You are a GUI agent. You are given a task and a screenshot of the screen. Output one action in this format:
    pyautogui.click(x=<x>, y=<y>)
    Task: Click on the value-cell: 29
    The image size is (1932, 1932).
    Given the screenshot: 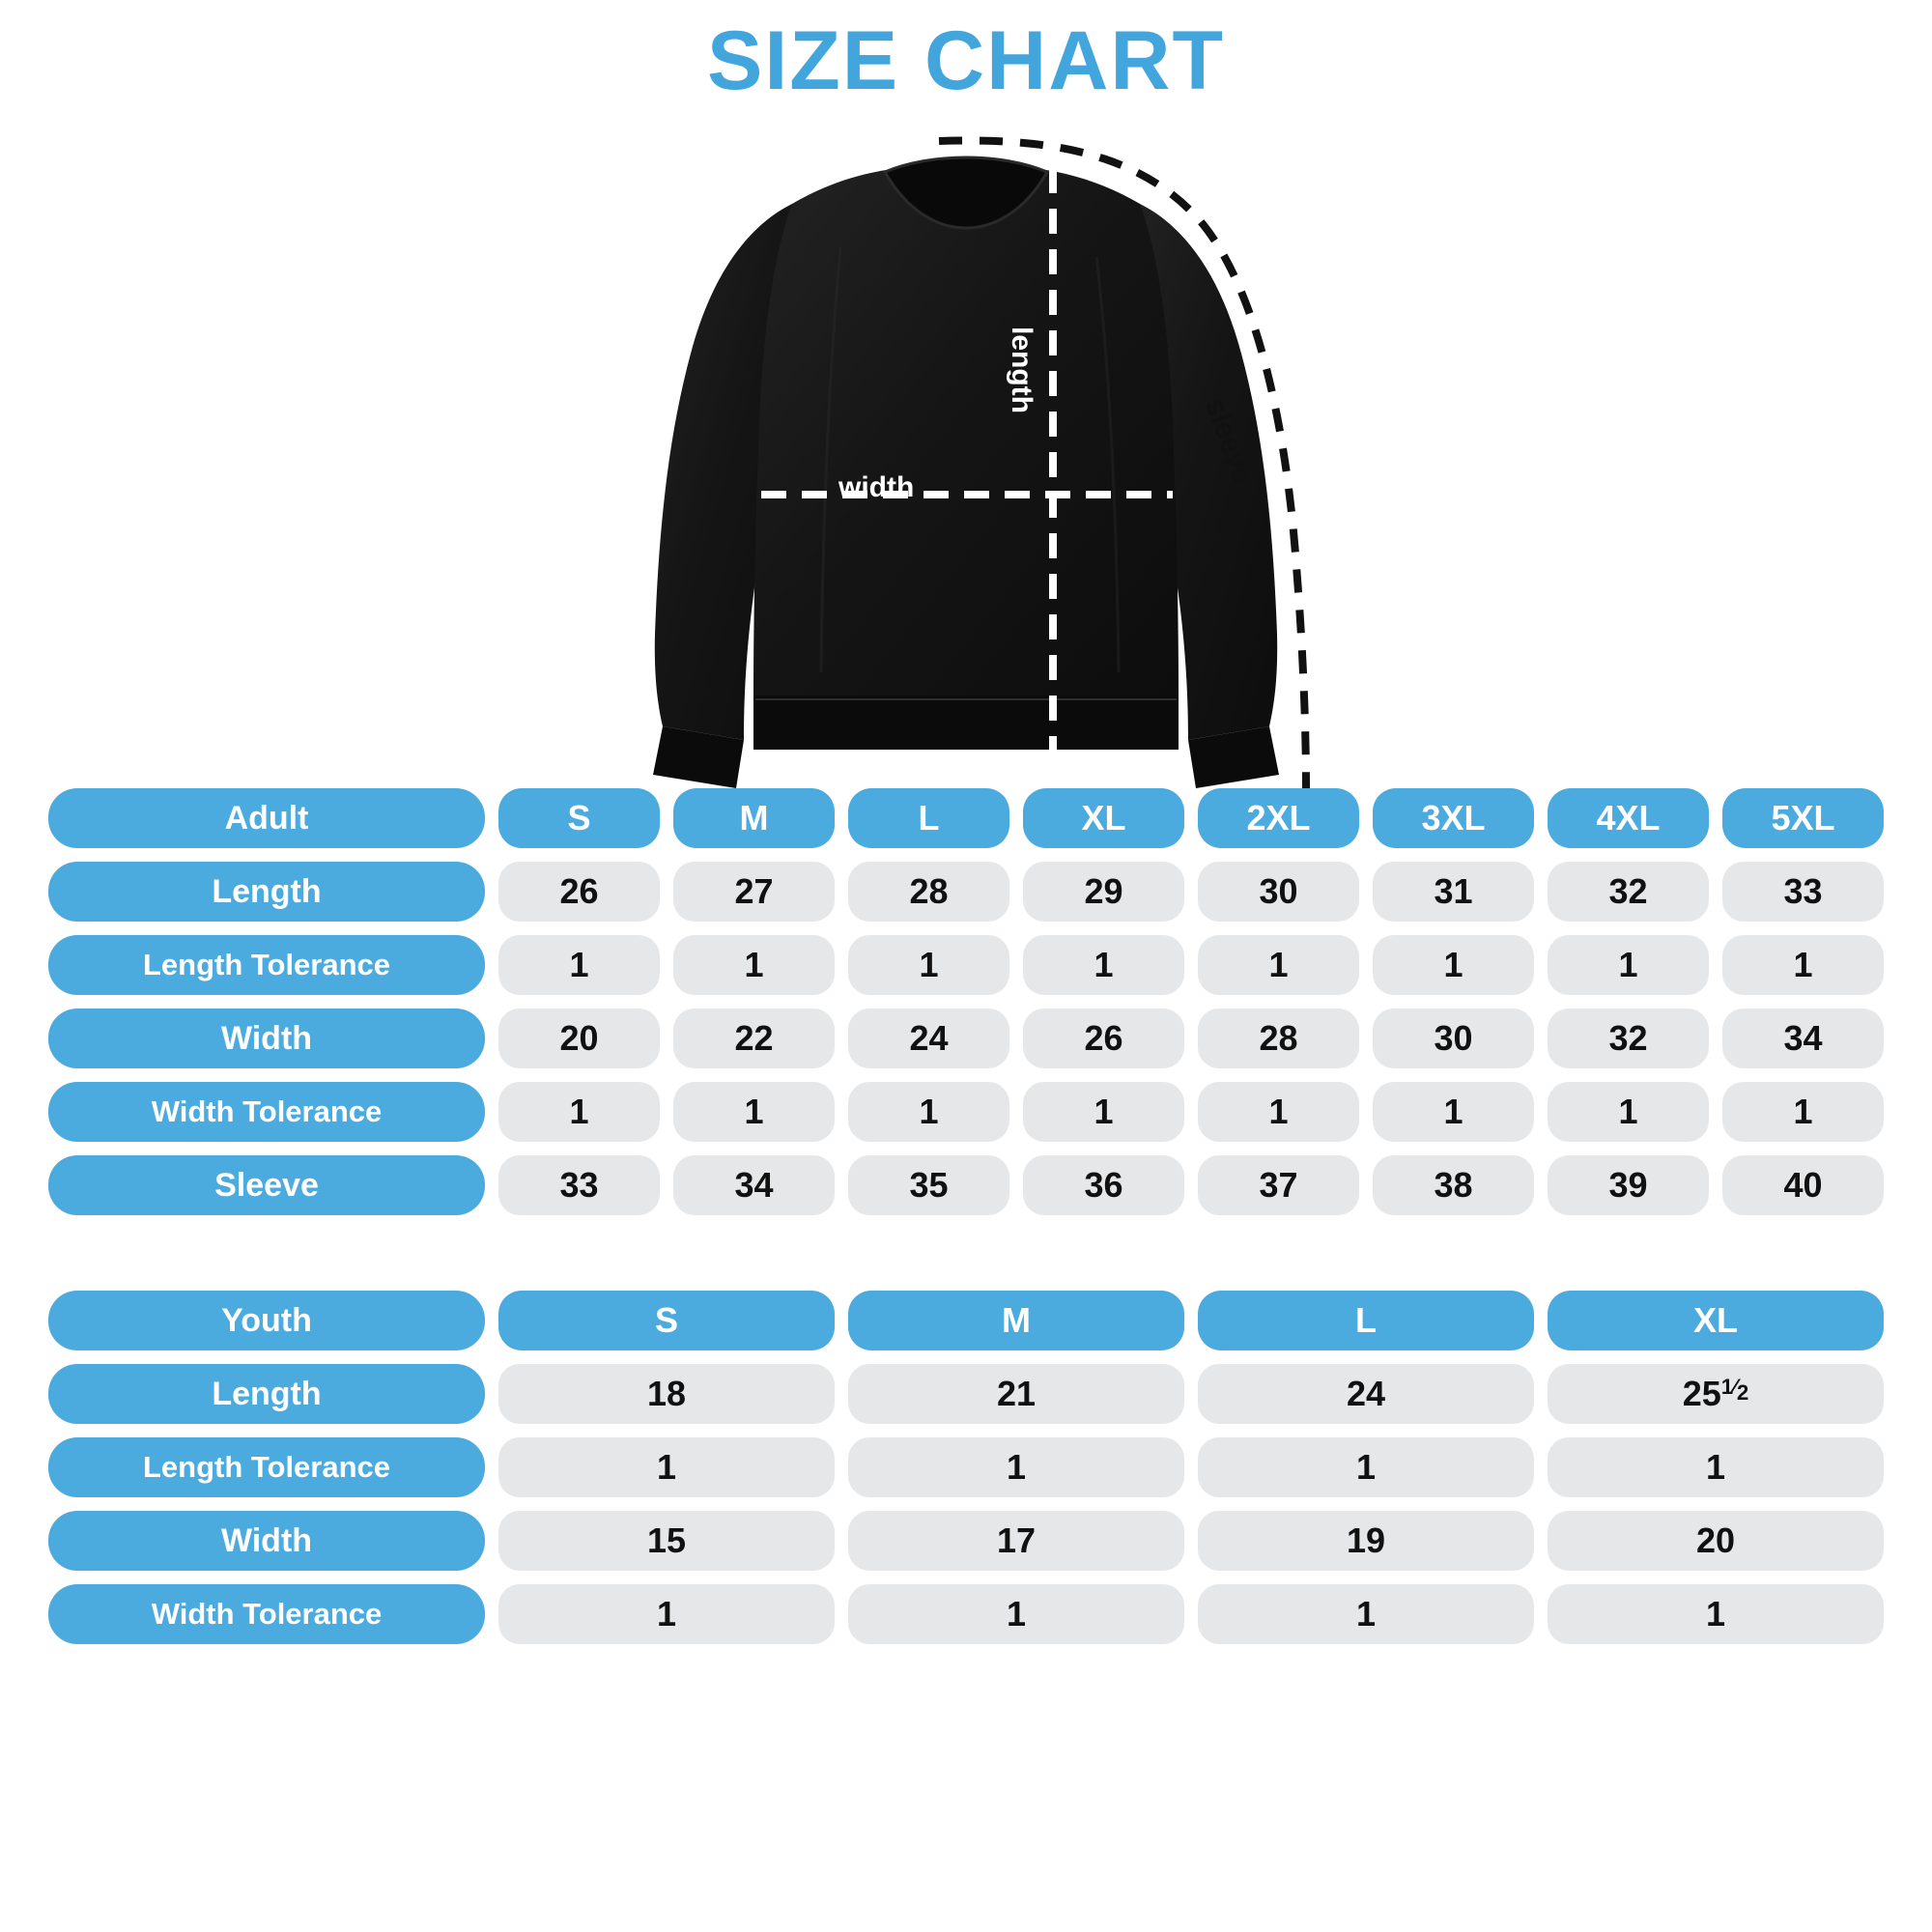 What is the action you would take?
    pyautogui.click(x=1103, y=892)
    